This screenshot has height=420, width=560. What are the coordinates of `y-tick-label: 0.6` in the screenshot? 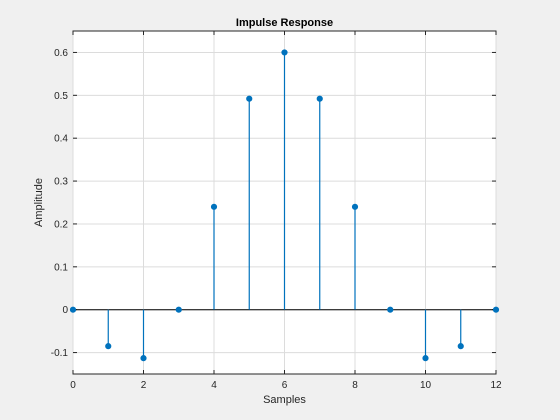 It's located at (61, 53).